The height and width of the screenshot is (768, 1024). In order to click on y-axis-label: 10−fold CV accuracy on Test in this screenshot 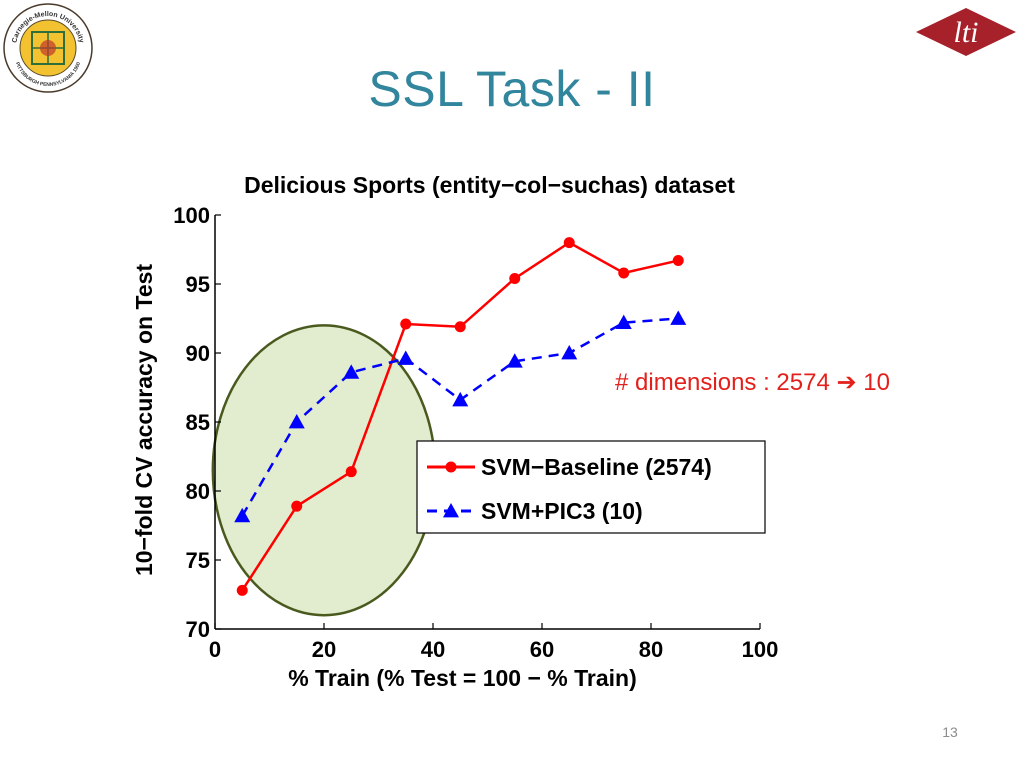, I will do `click(144, 420)`.